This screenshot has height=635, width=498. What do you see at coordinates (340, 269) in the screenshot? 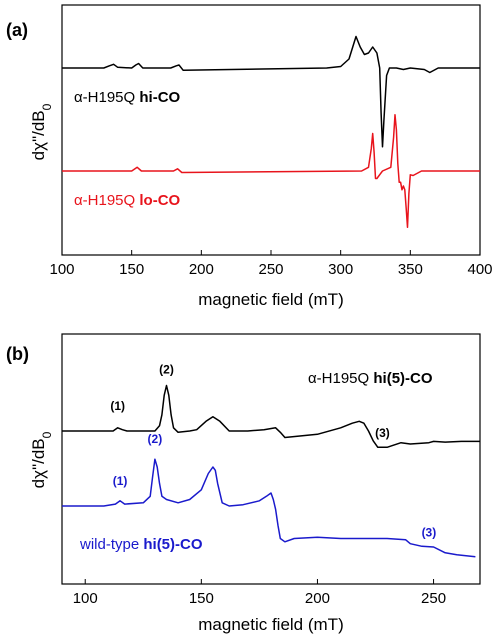
I see `x-tick-label: 300` at bounding box center [340, 269].